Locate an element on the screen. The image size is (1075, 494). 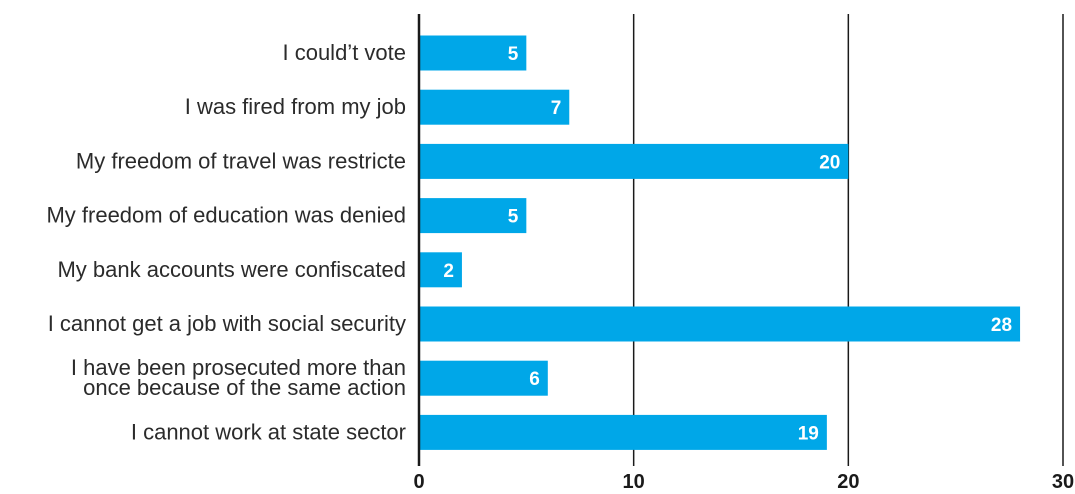
x-tick-labels: 0 10 20 30 is located at coordinates (743, 482).